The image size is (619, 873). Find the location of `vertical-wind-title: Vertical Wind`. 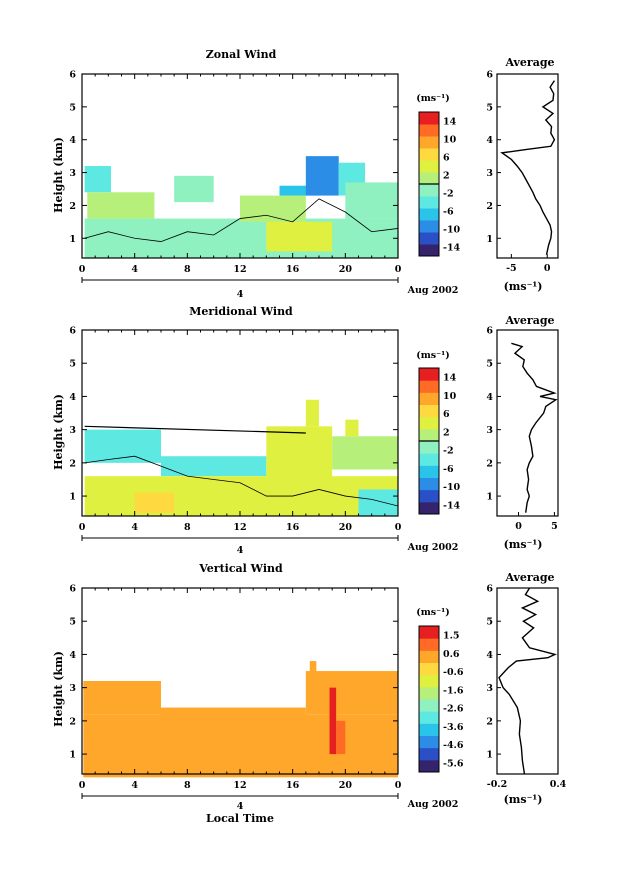

vertical-wind-title: Vertical Wind is located at coordinates (240, 568).